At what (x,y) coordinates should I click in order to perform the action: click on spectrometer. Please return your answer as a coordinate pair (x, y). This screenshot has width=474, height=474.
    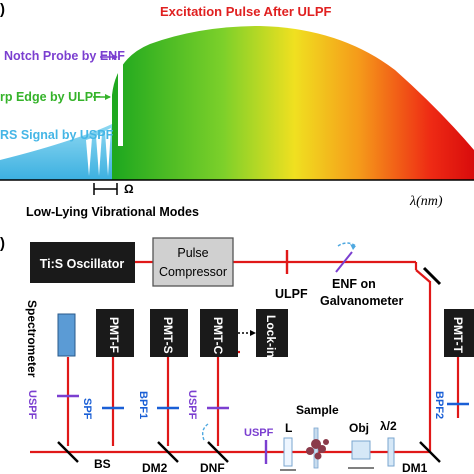
    Looking at the image, I should click on (66, 335).